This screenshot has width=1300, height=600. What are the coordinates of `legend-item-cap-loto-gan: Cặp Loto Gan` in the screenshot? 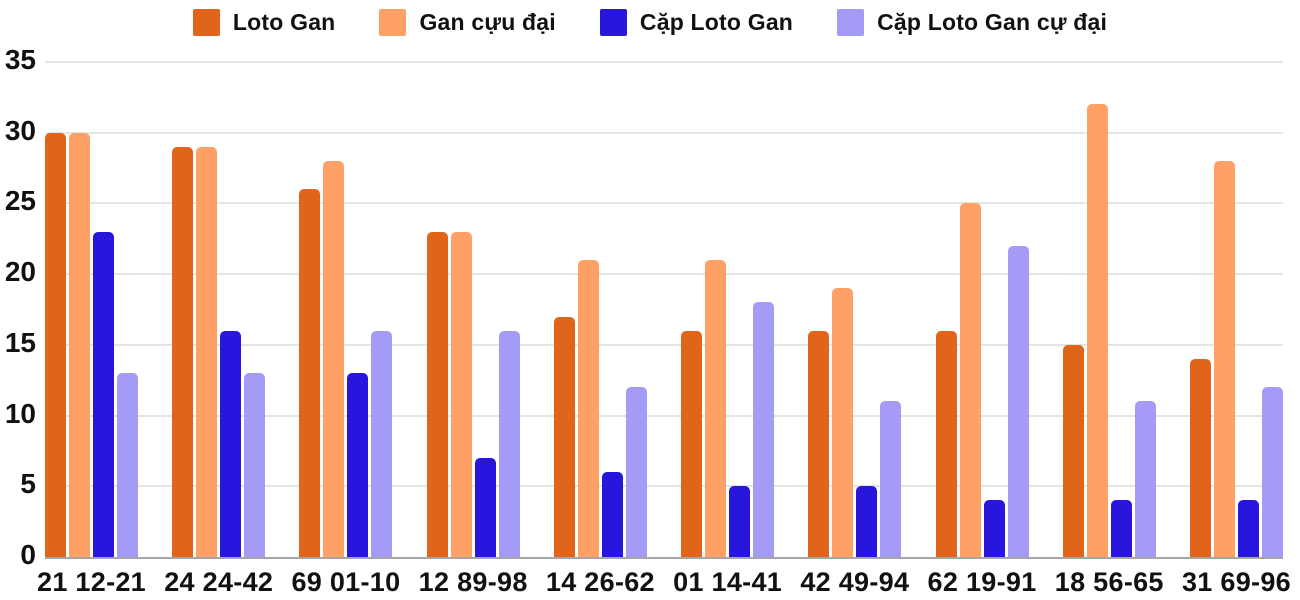 It's located at (696, 22).